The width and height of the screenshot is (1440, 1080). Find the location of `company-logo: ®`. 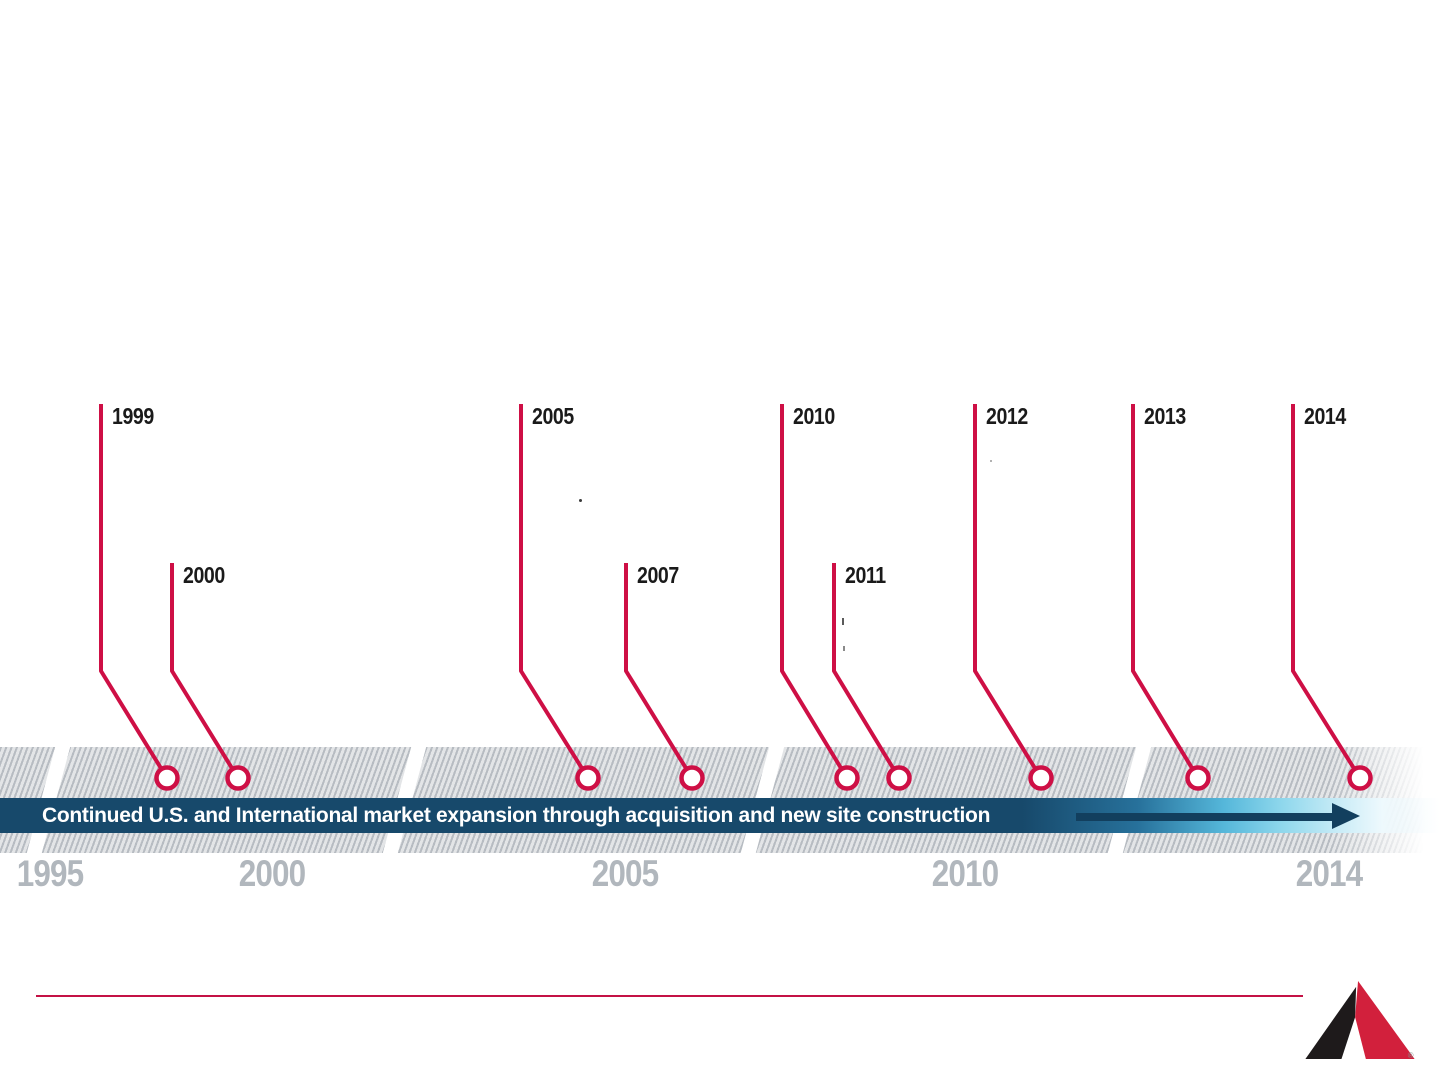

company-logo: ® is located at coordinates (1360, 1020).